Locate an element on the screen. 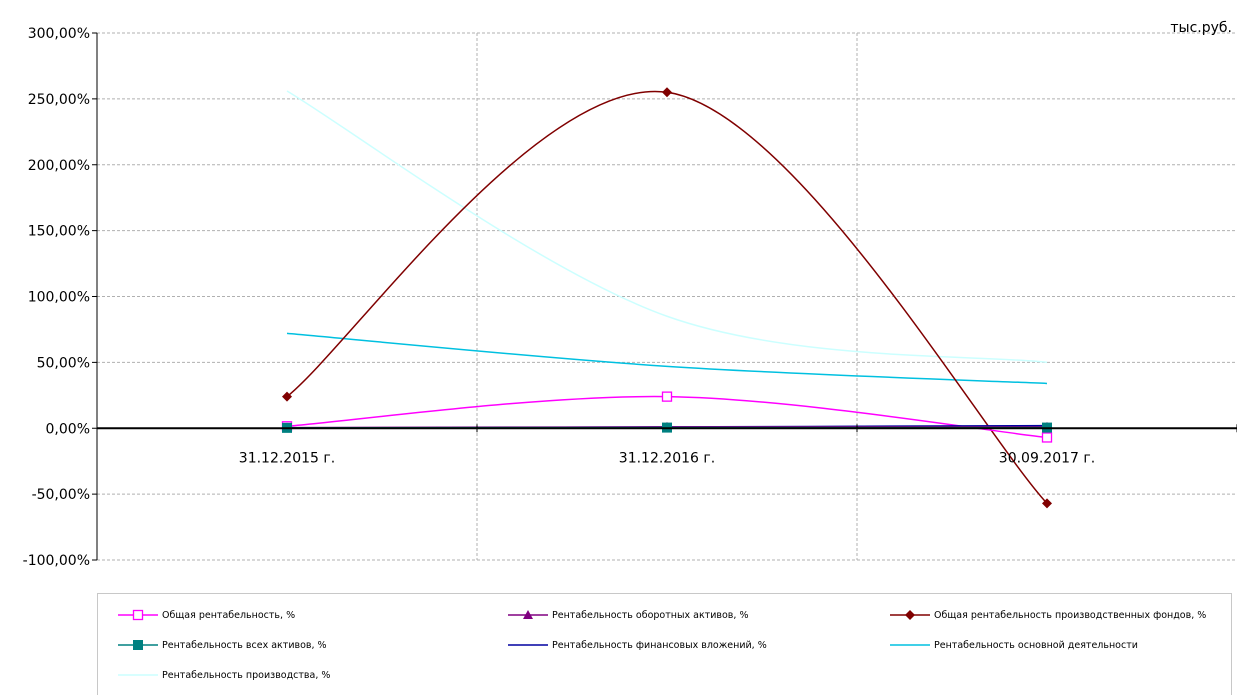  y-tick-label: 150,00% is located at coordinates (59, 232).